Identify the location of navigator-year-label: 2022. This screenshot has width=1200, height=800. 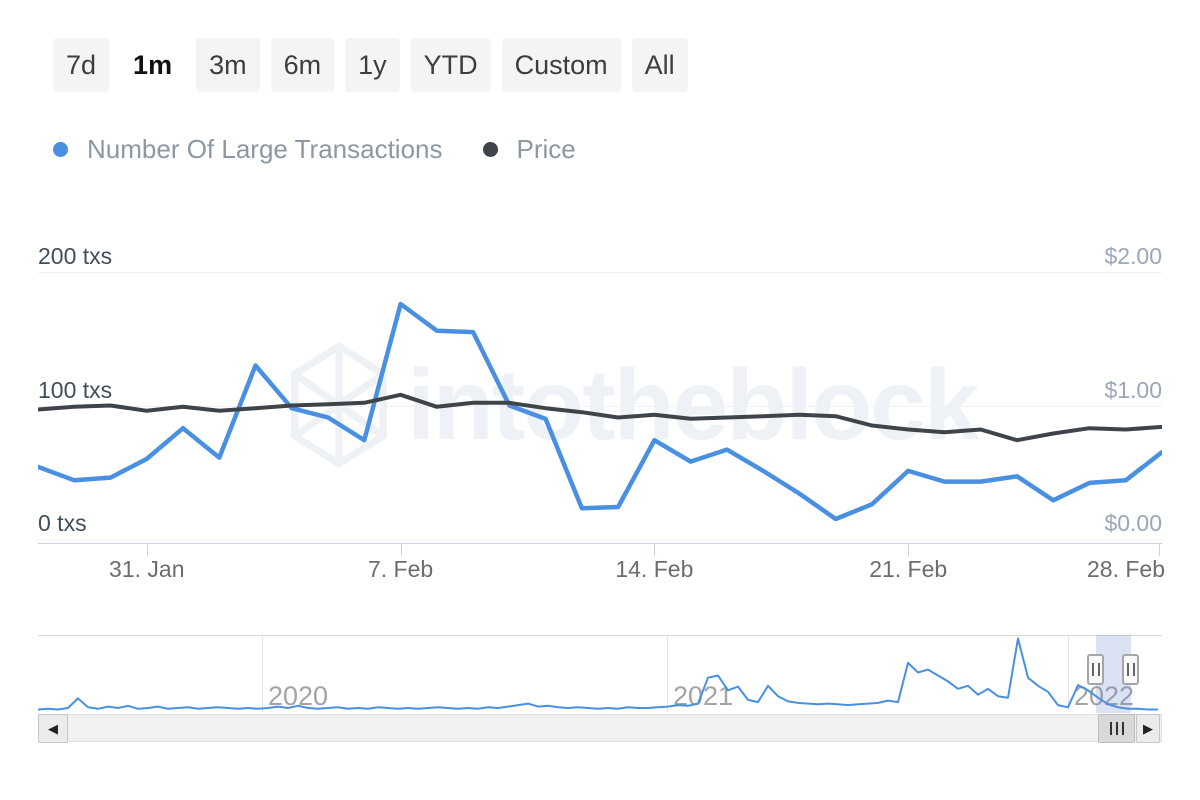
(1104, 696).